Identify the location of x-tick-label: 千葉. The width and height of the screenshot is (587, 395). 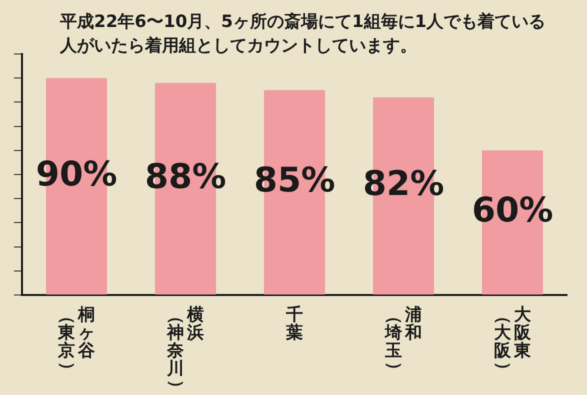
(294, 323).